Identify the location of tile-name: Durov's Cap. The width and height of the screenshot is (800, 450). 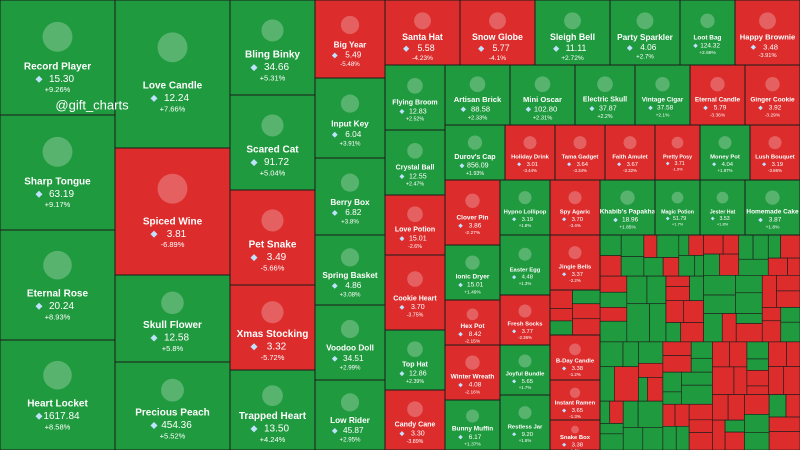
(475, 157).